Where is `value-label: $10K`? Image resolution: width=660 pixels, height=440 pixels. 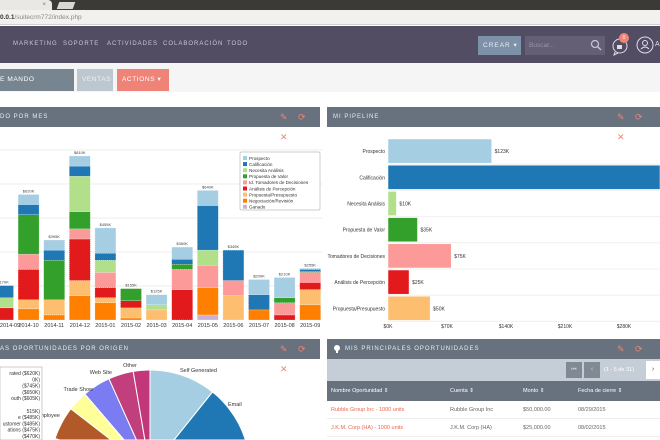
value-label: $10K is located at coordinates (405, 205).